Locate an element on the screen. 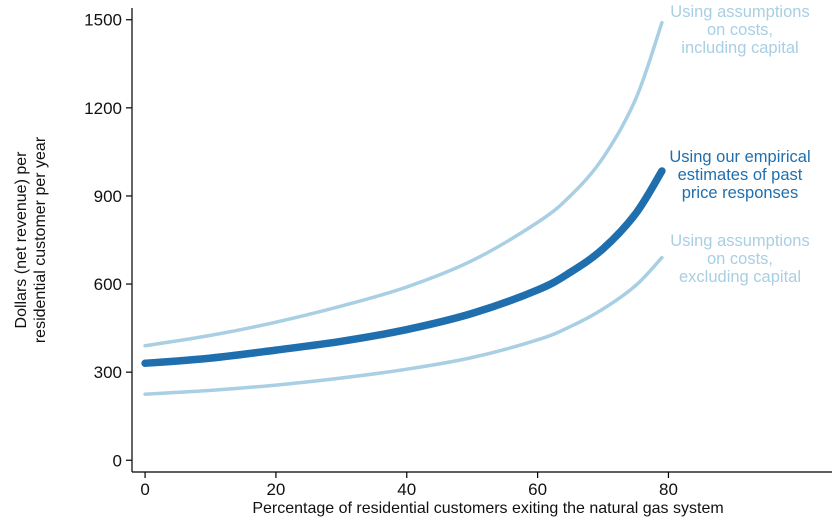 This screenshot has width=835, height=523. series-label-empirical-estimates: price responses is located at coordinates (740, 193).